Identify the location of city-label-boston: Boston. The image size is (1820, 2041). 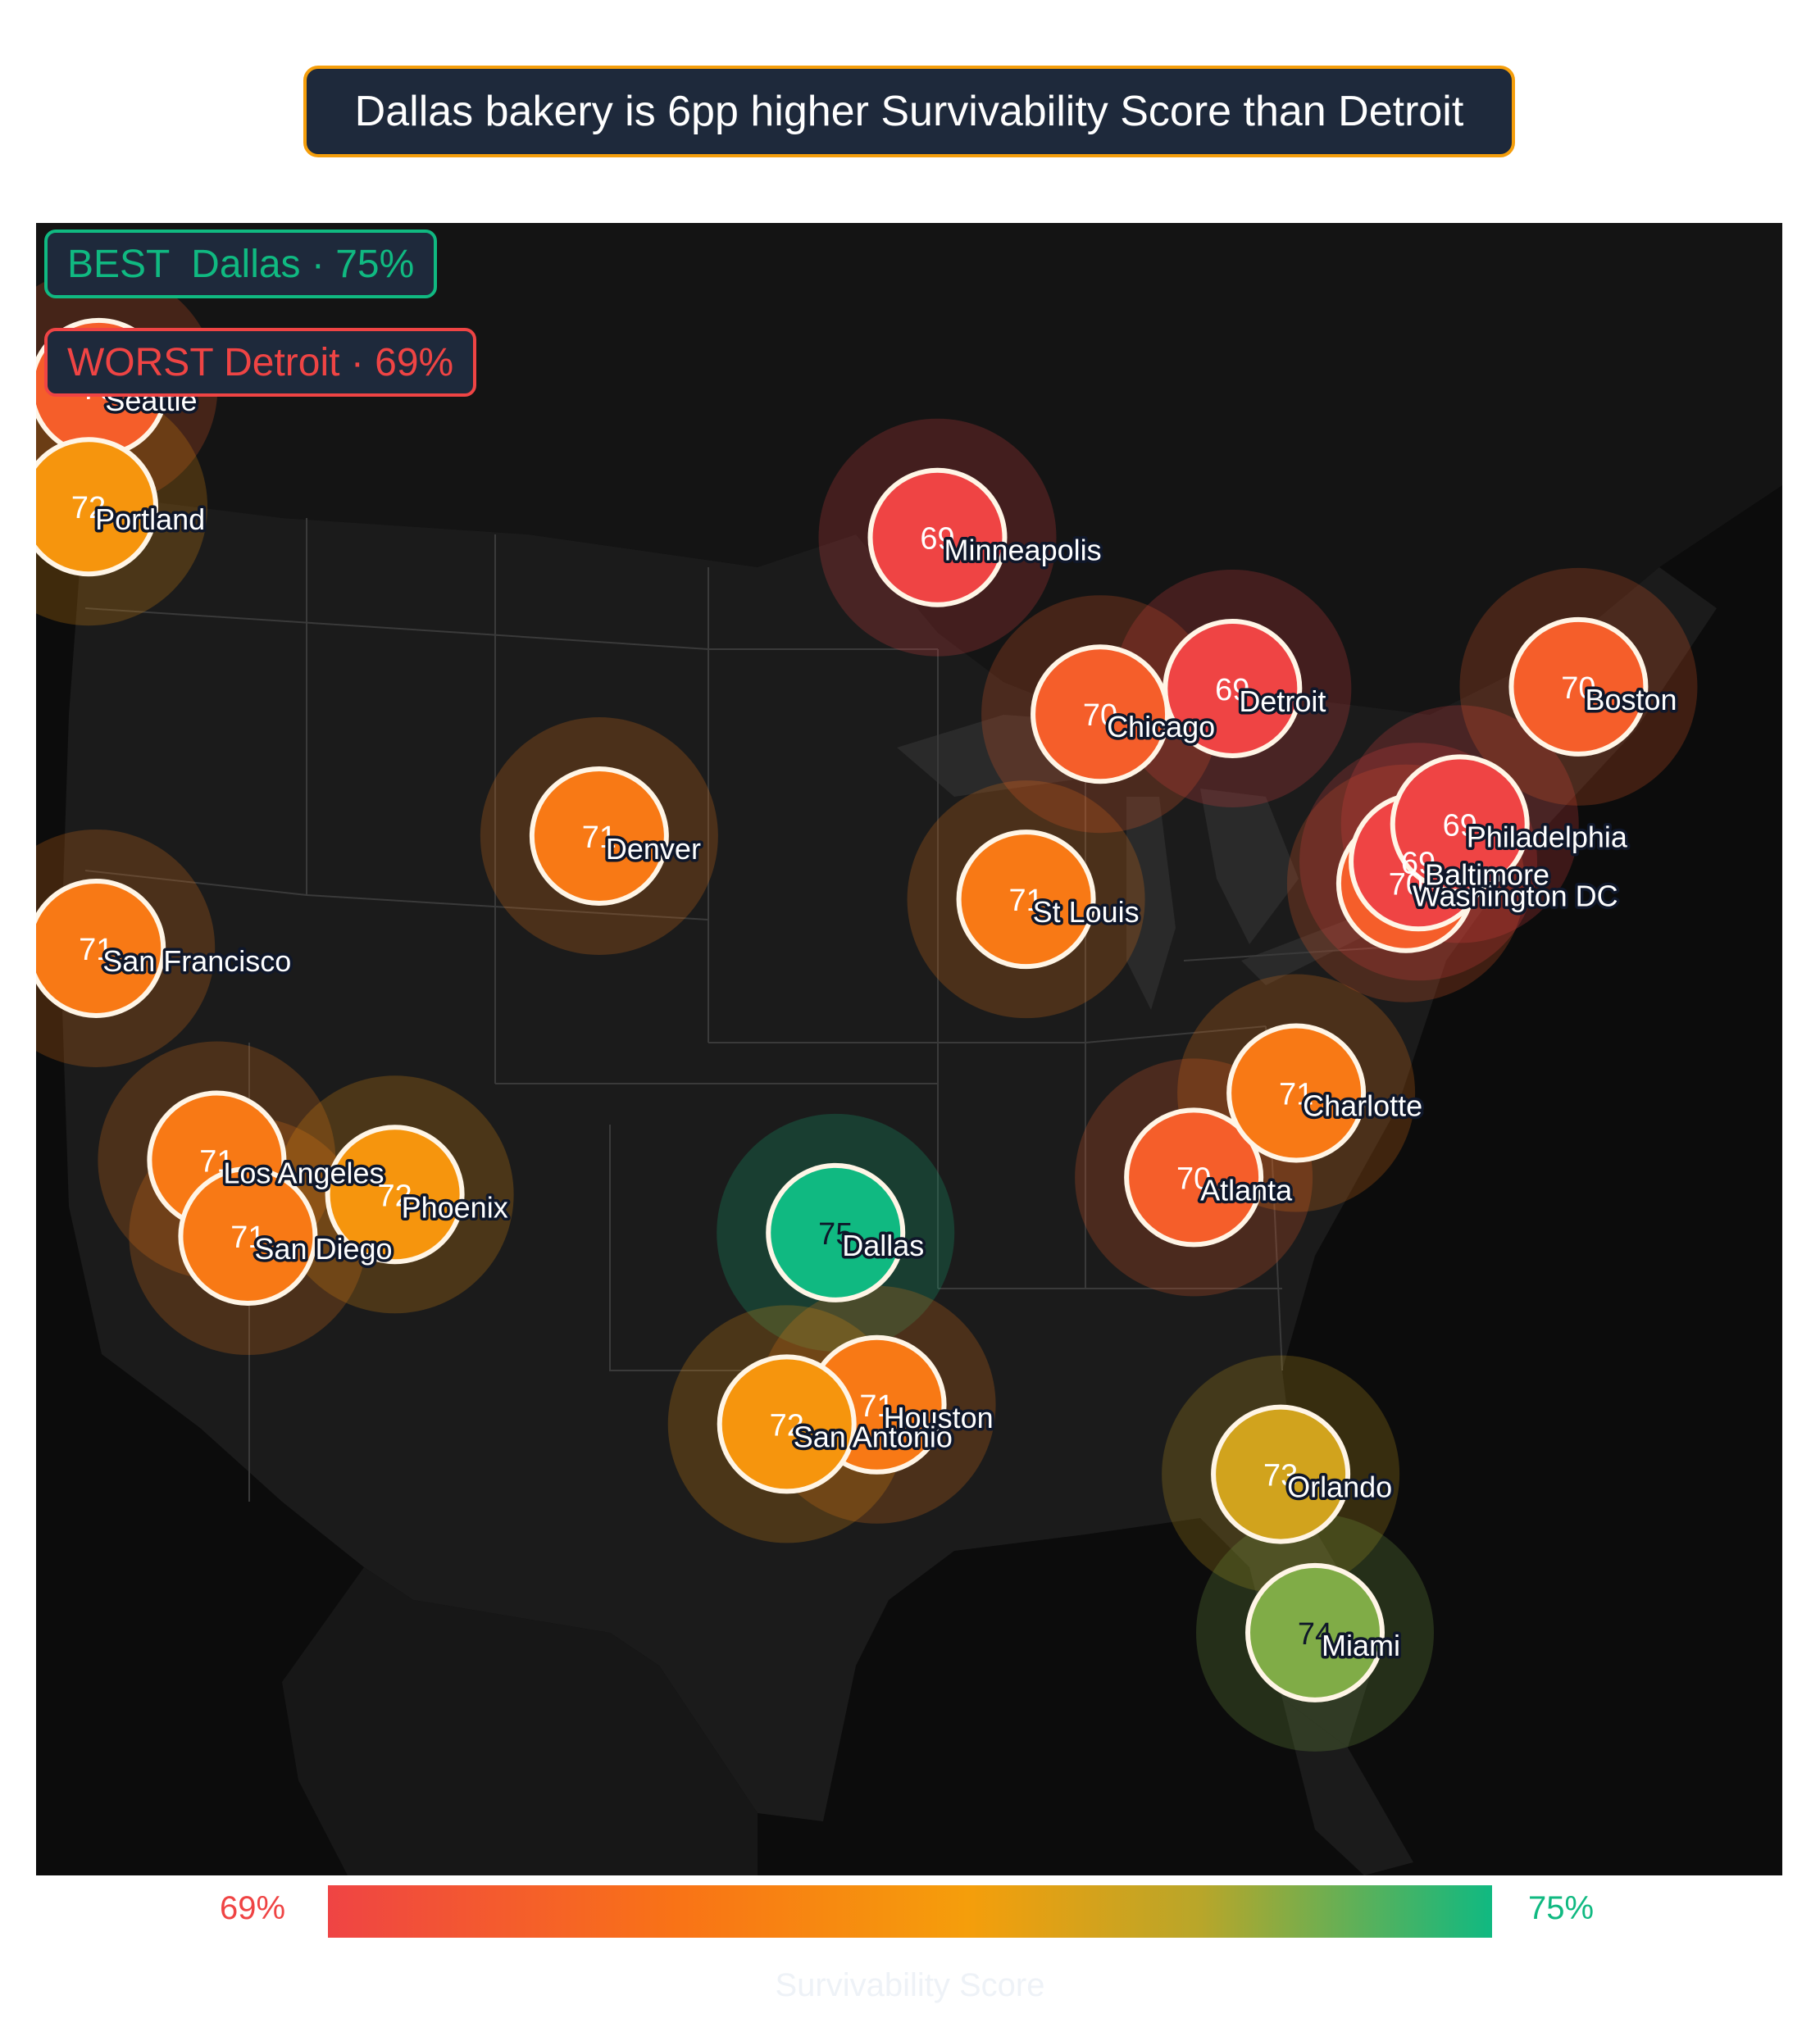
(1631, 699).